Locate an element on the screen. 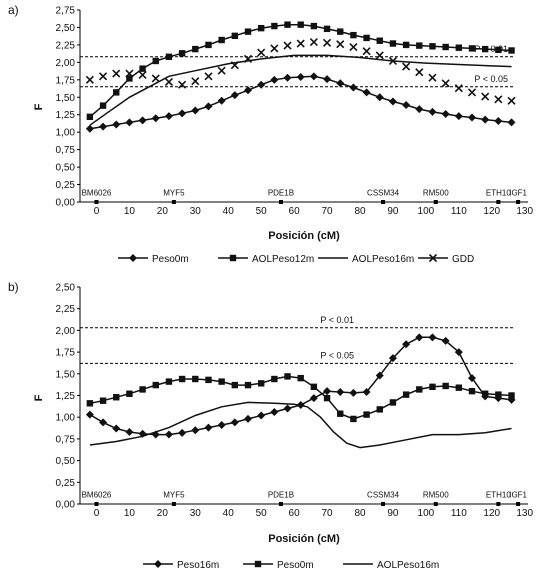 The image size is (554, 575). y-tick-label: 0,25 is located at coordinates (66, 185).